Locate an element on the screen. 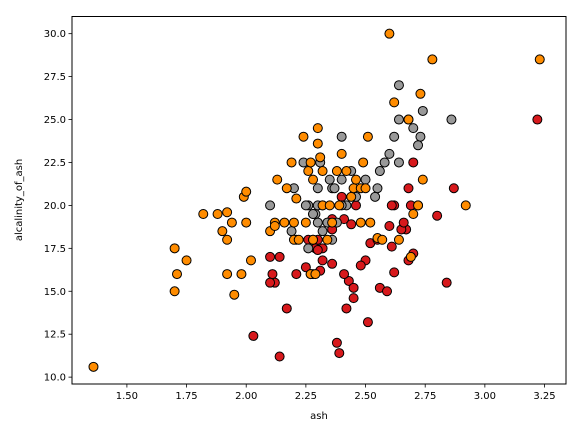 The height and width of the screenshot is (432, 576). y-tick-label: 27.5 is located at coordinates (55, 77).